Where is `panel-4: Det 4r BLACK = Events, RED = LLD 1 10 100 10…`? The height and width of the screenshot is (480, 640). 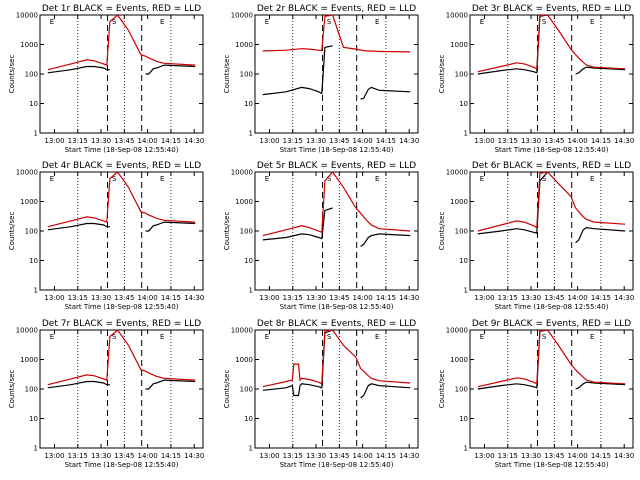 panel-4: Det 4r BLACK = Events, RED = LLD 1 10 100 10… is located at coordinates (106, 236).